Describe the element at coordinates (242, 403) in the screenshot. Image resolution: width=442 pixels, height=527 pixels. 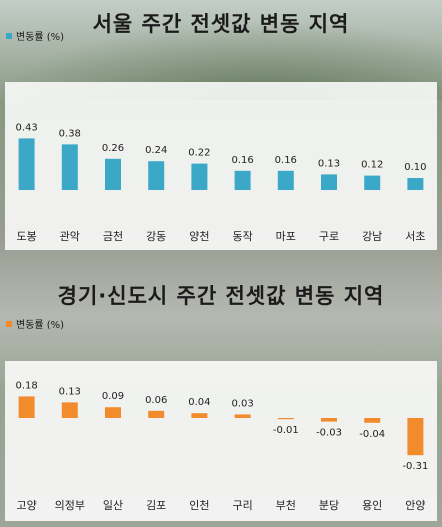
I see `data-label: 0.03` at that location.